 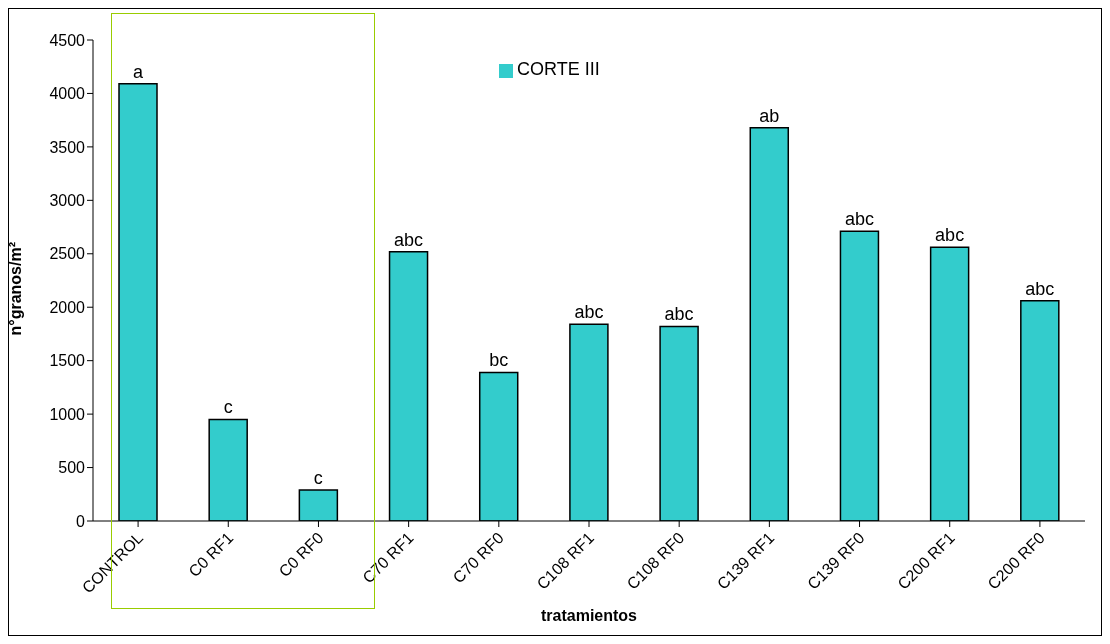 I want to click on y-tick-label: 0, so click(x=81, y=521).